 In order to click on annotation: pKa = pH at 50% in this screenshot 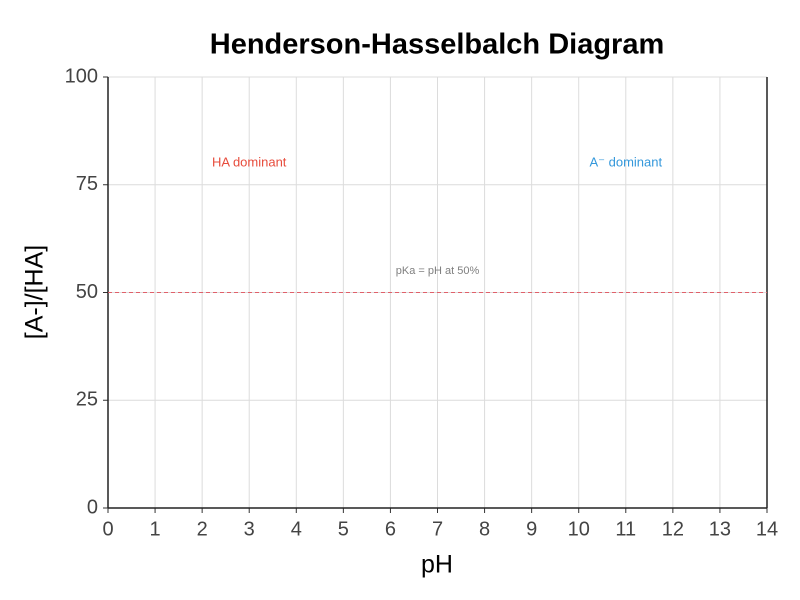, I will do `click(438, 271)`.